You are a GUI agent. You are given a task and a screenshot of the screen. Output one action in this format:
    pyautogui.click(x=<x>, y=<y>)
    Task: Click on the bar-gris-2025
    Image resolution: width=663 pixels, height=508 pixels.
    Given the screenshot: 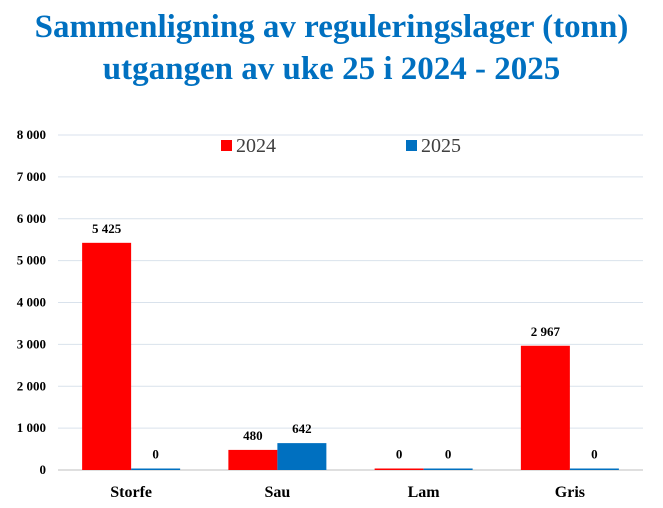 What is the action you would take?
    pyautogui.click(x=594, y=469)
    